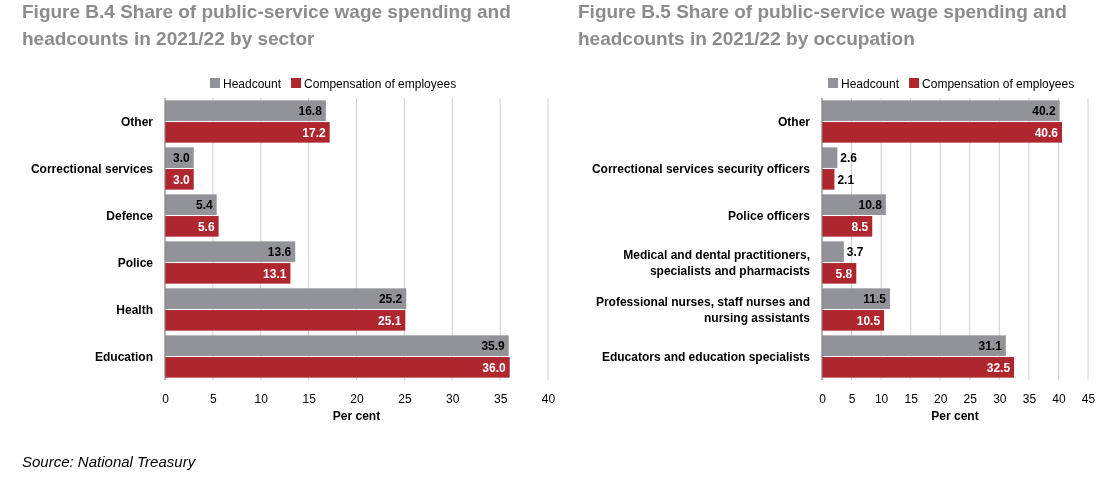  I want to click on data-label: 32.5, so click(998, 367).